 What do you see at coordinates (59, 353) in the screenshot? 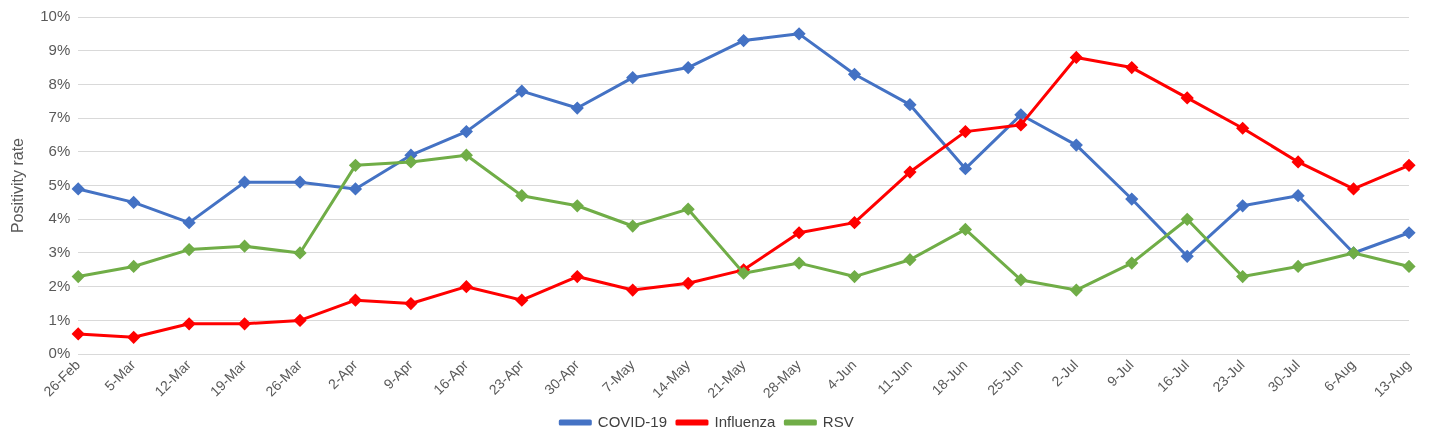
I see `y-tick-label: 0%` at bounding box center [59, 353].